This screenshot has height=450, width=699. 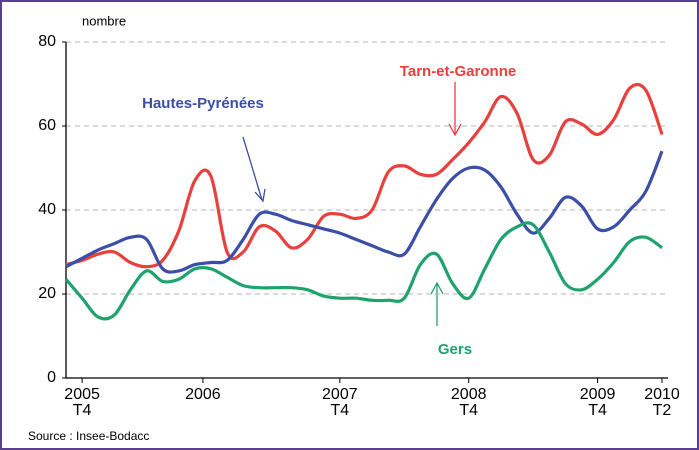 I want to click on x-tick-label: 2010, so click(x=662, y=394).